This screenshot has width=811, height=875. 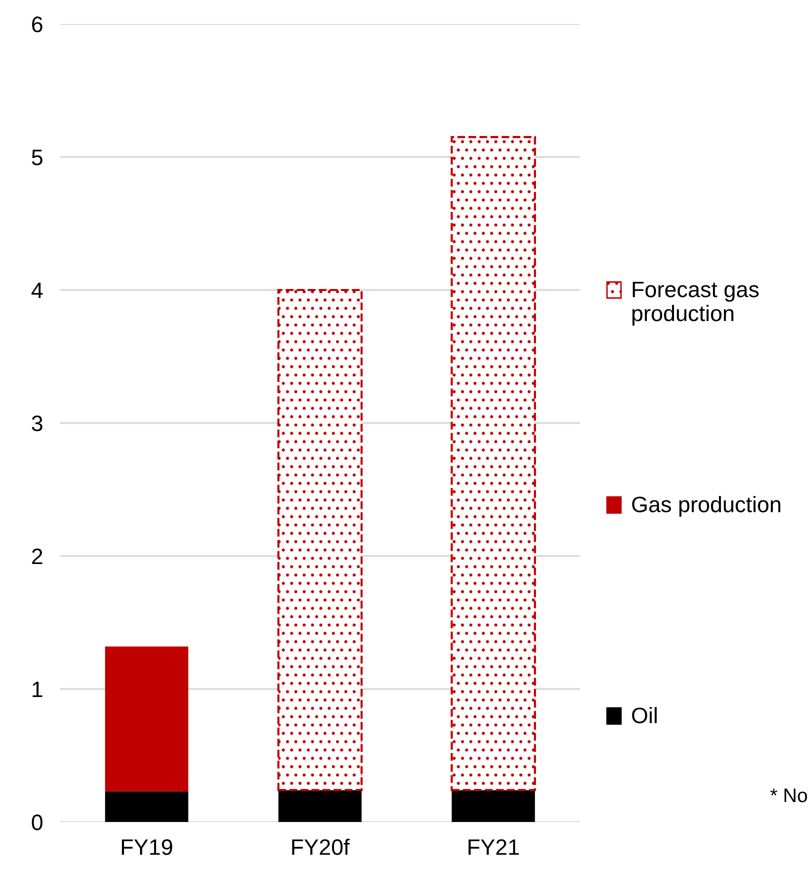 What do you see at coordinates (695, 304) in the screenshot?
I see `legend-label: Forecast gas production` at bounding box center [695, 304].